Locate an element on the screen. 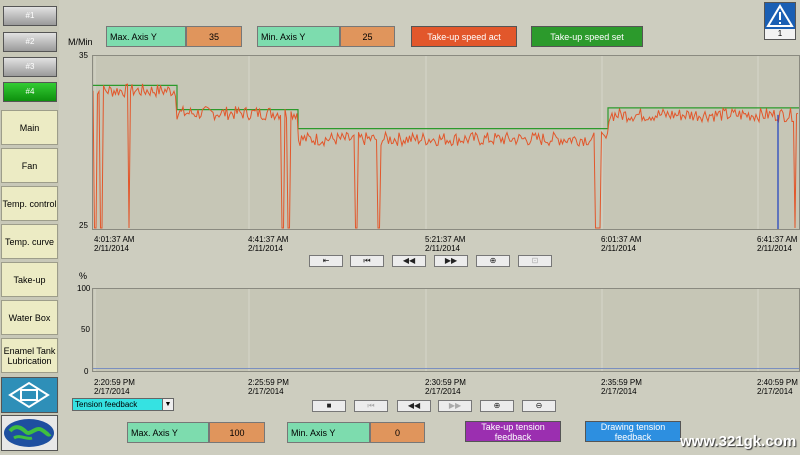  nav-main: Main is located at coordinates (29, 127).